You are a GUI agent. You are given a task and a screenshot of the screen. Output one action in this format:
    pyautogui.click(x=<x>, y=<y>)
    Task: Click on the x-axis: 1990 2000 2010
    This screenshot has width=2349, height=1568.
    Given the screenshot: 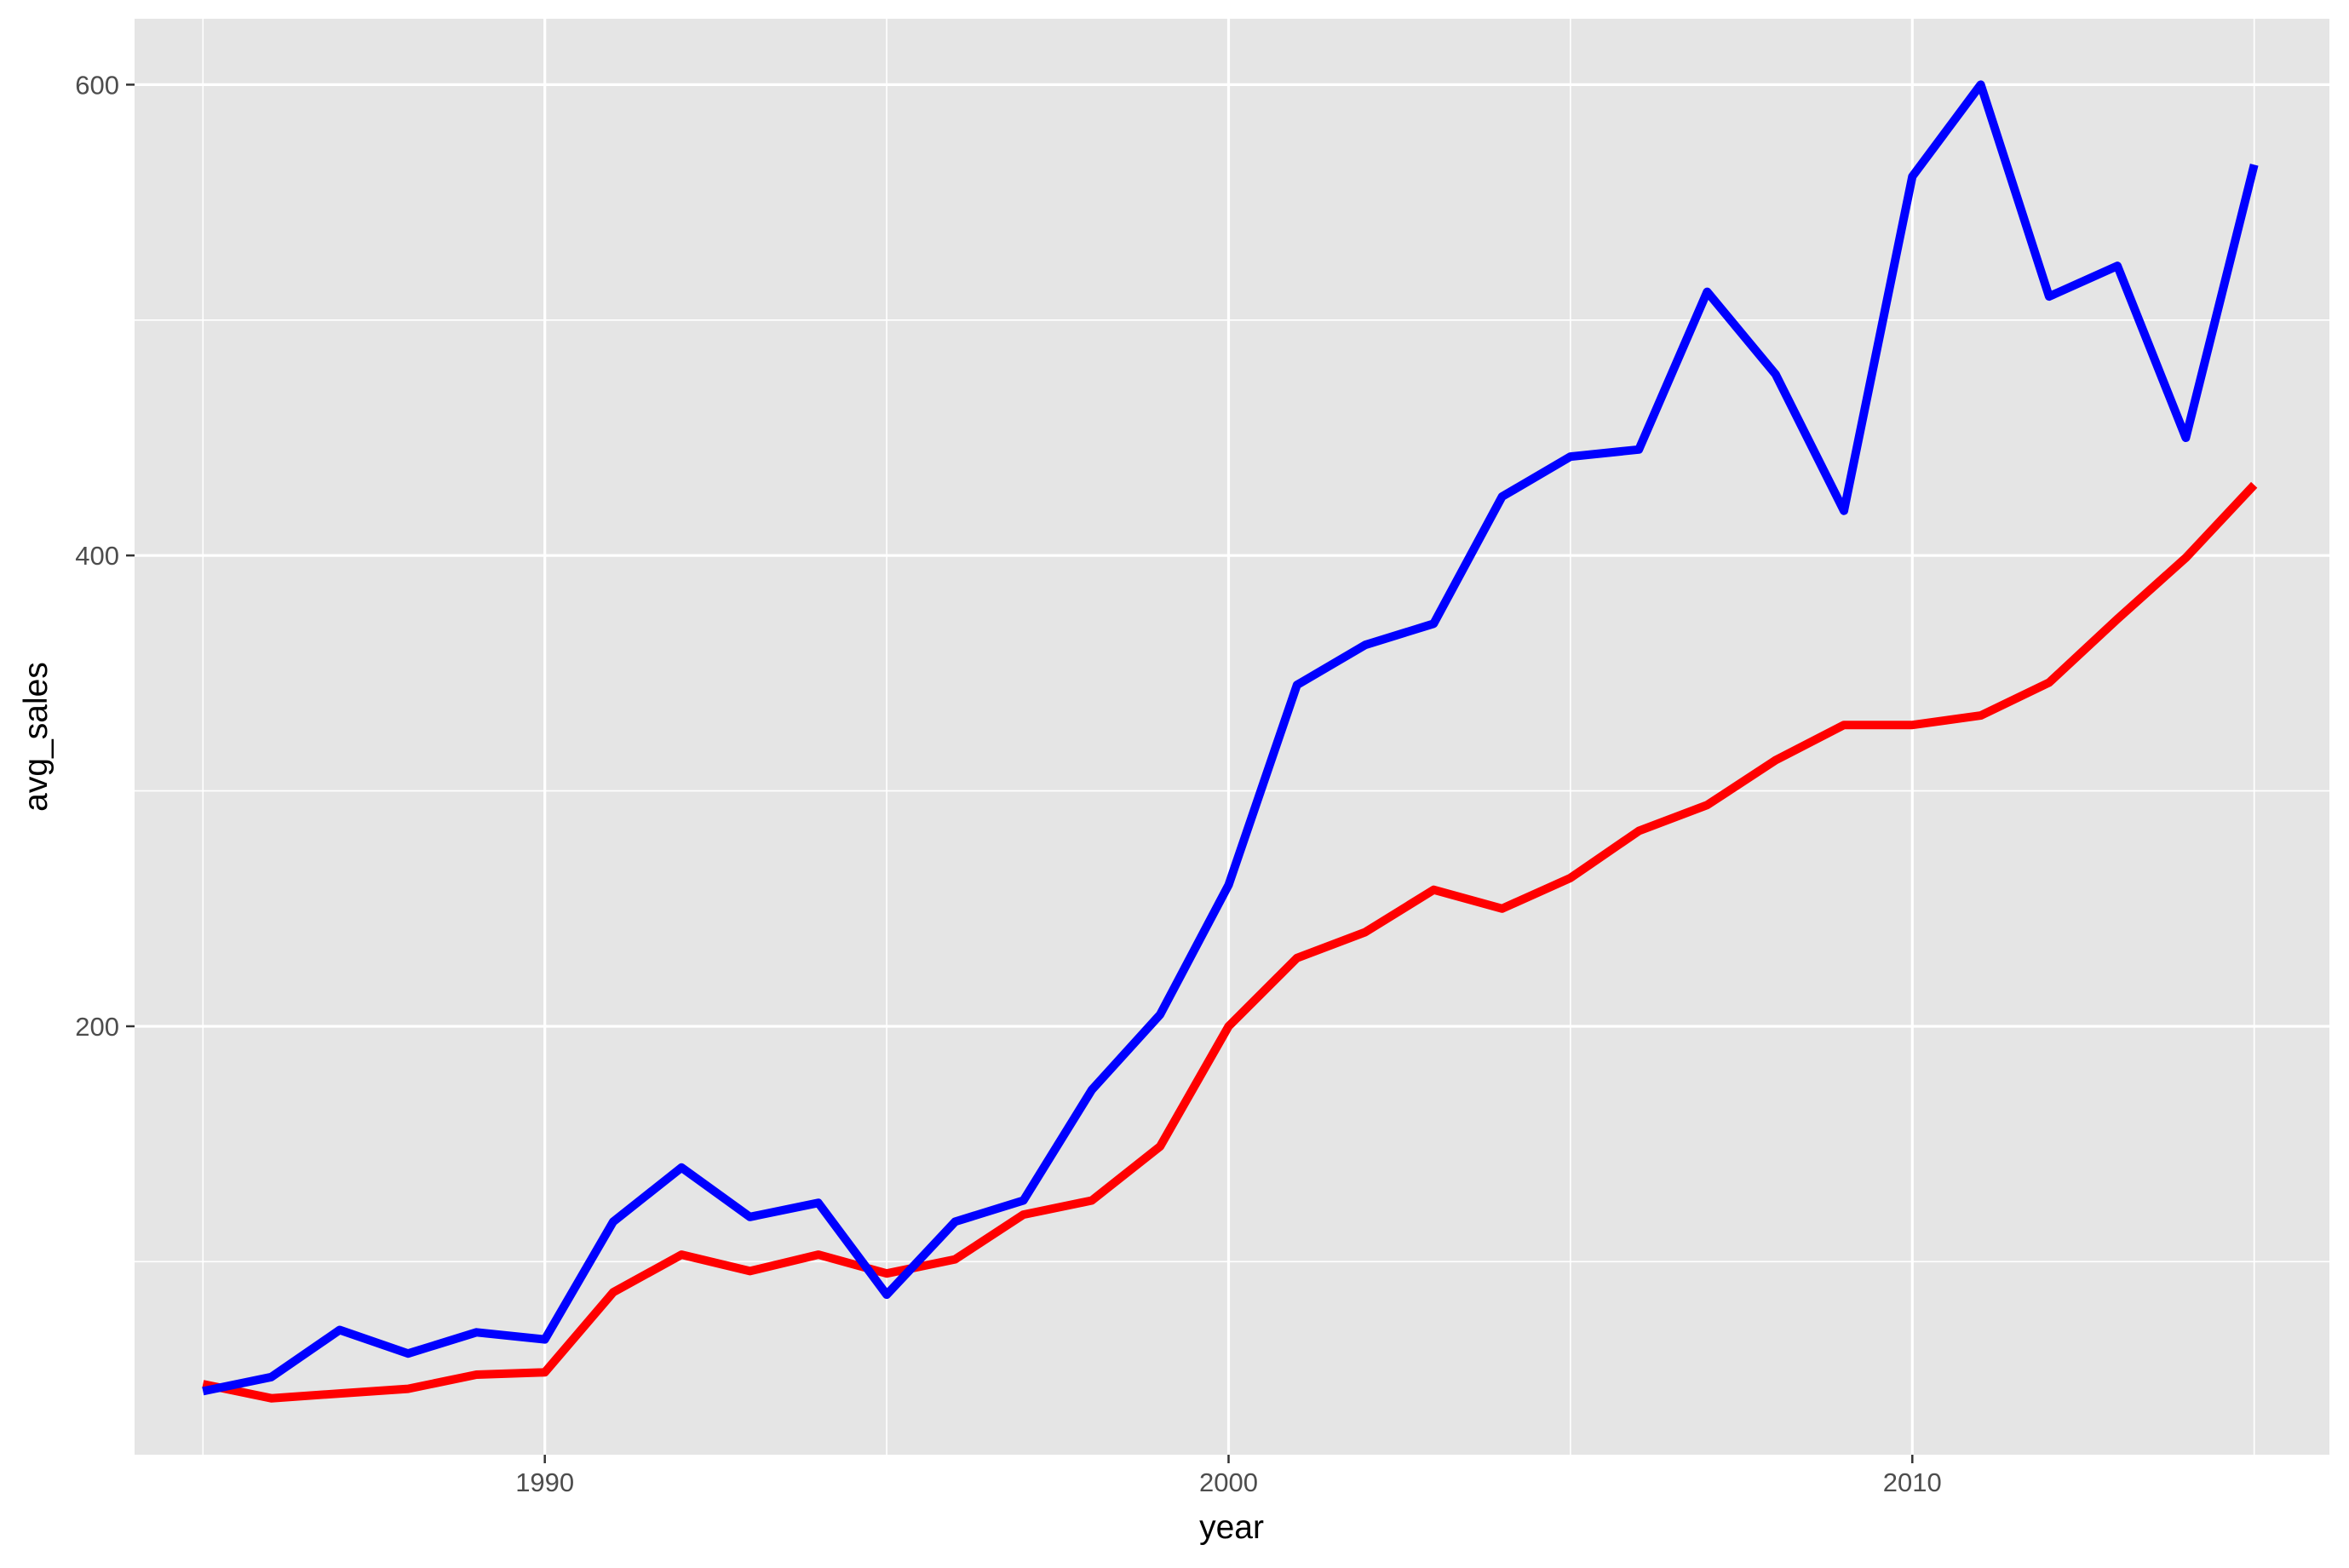 What is the action you would take?
    pyautogui.click(x=1228, y=1476)
    